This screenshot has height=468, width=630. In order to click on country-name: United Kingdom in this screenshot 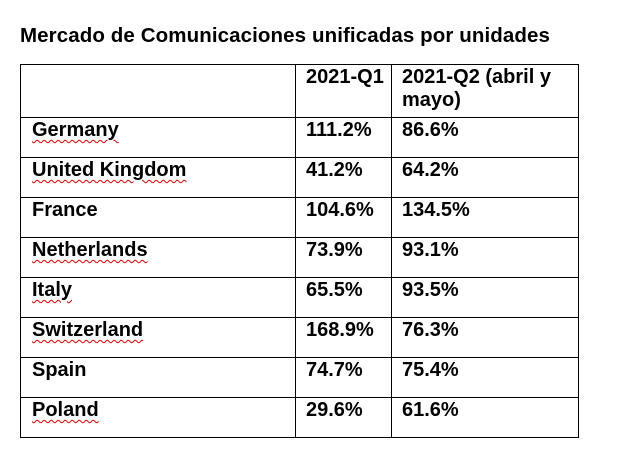, I will do `click(109, 170)`.